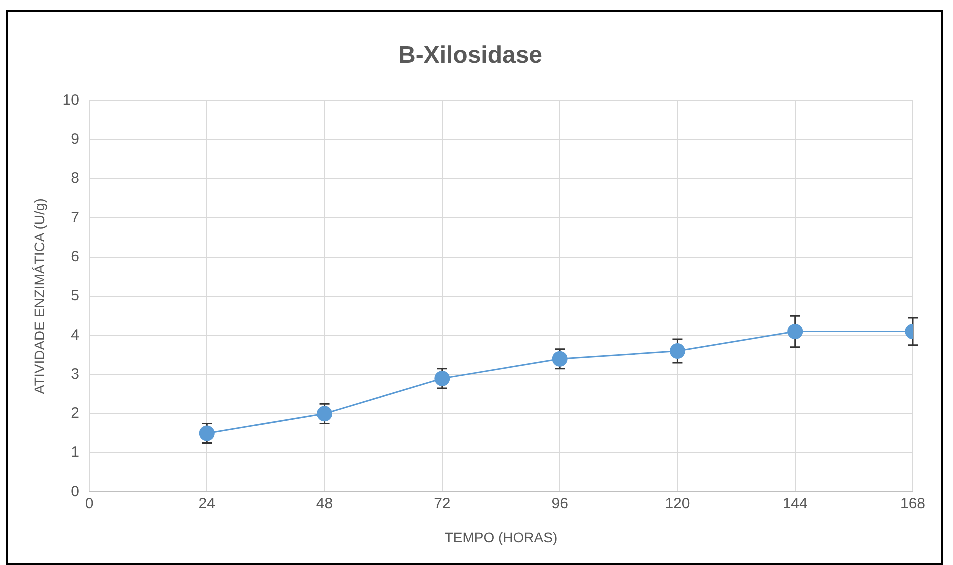 Image resolution: width=953 pixels, height=565 pixels. What do you see at coordinates (442, 503) in the screenshot?
I see `x-tick-label: 72` at bounding box center [442, 503].